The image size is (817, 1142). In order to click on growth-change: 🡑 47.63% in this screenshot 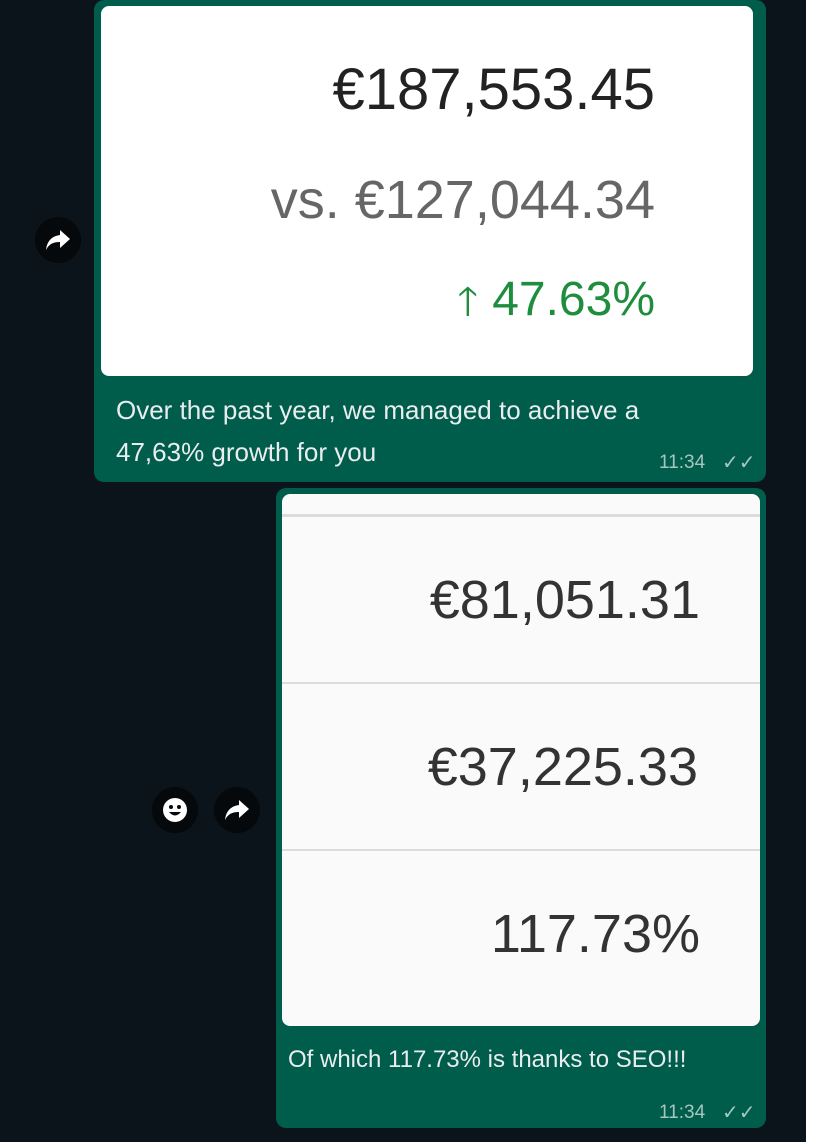, I will do `click(556, 299)`.